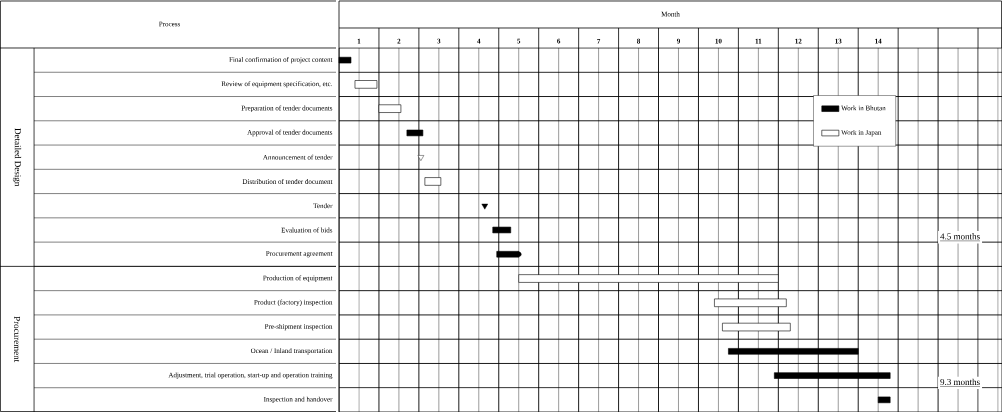  Describe the element at coordinates (960, 382) in the screenshot. I see `annotation: 9.3 months` at that location.